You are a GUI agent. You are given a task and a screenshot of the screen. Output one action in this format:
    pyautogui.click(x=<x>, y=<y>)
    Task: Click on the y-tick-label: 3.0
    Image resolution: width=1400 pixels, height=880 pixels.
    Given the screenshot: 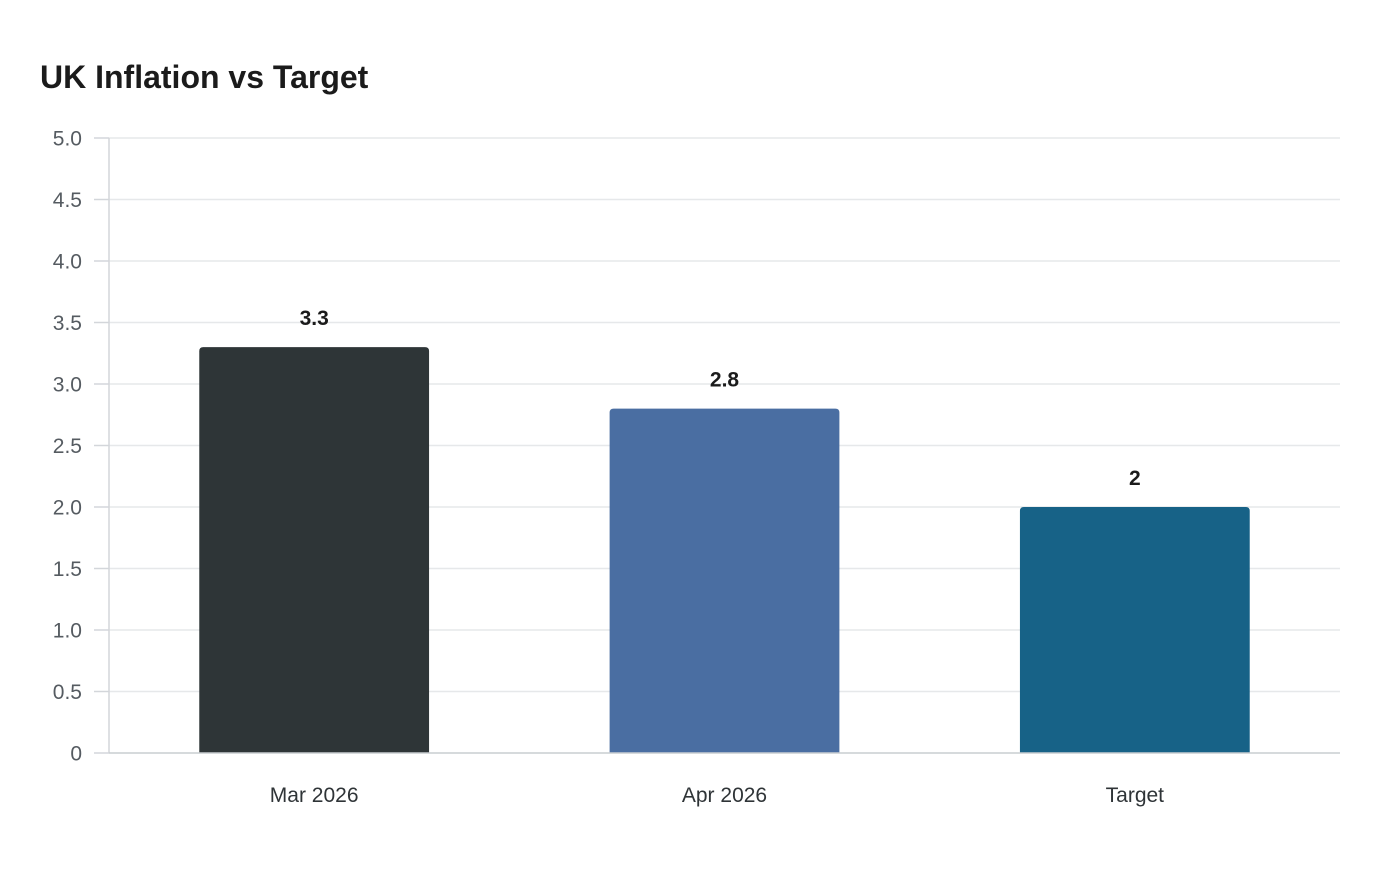 What is the action you would take?
    pyautogui.click(x=67, y=385)
    